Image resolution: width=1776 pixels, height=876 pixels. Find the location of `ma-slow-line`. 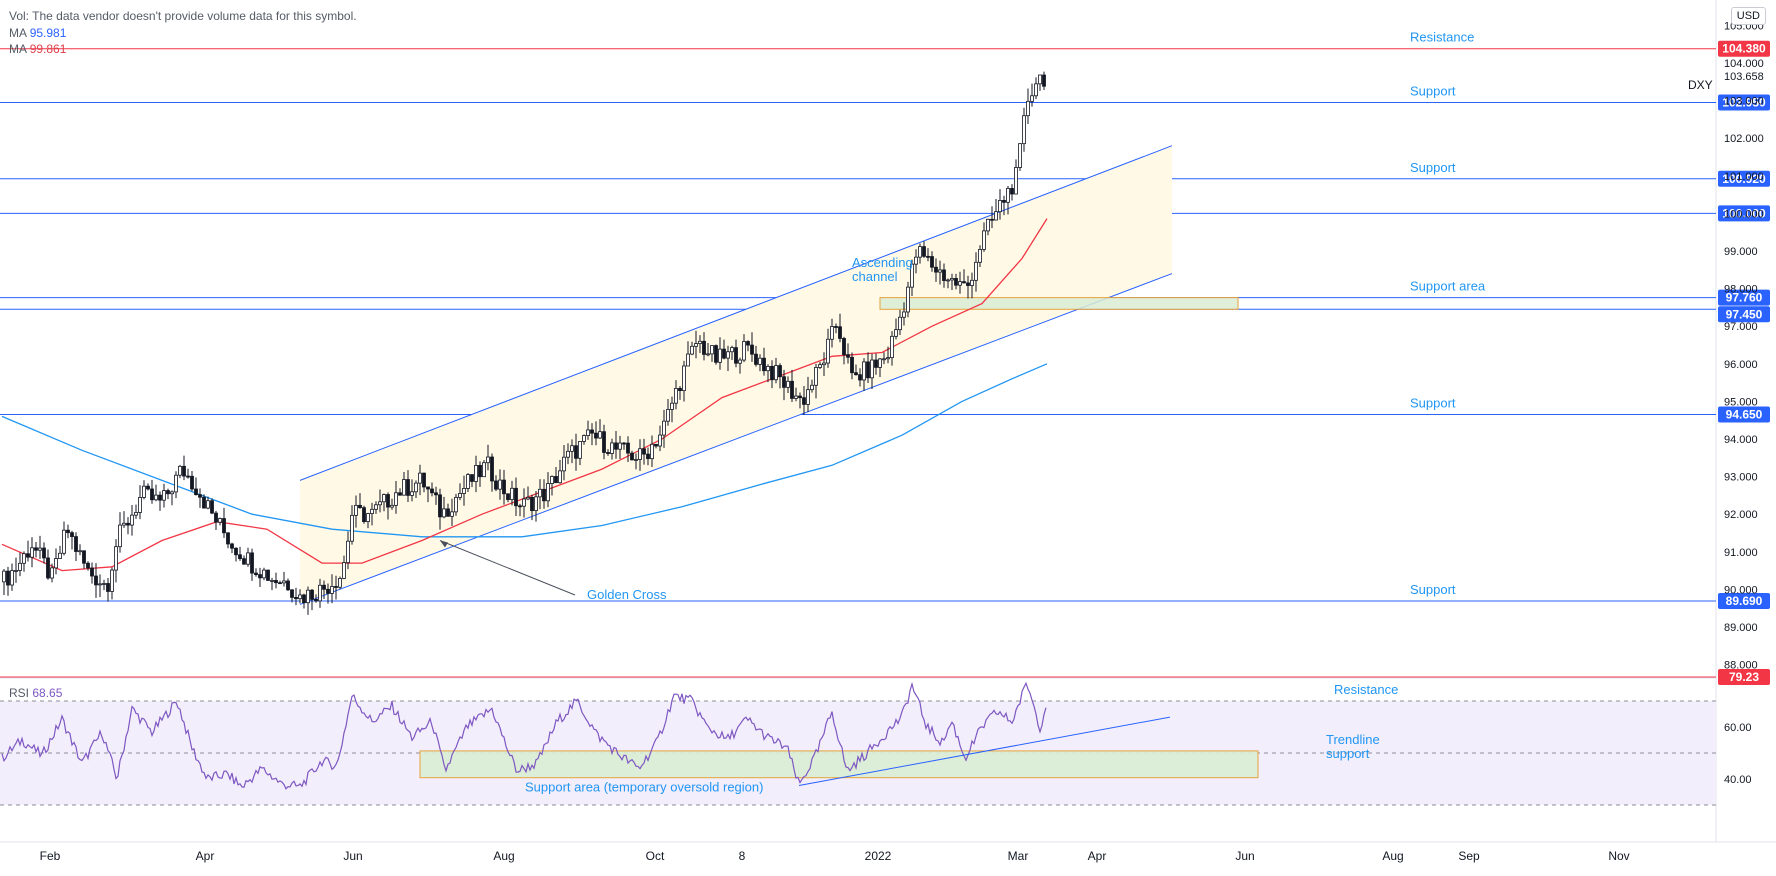

ma-slow-line is located at coordinates (524, 450).